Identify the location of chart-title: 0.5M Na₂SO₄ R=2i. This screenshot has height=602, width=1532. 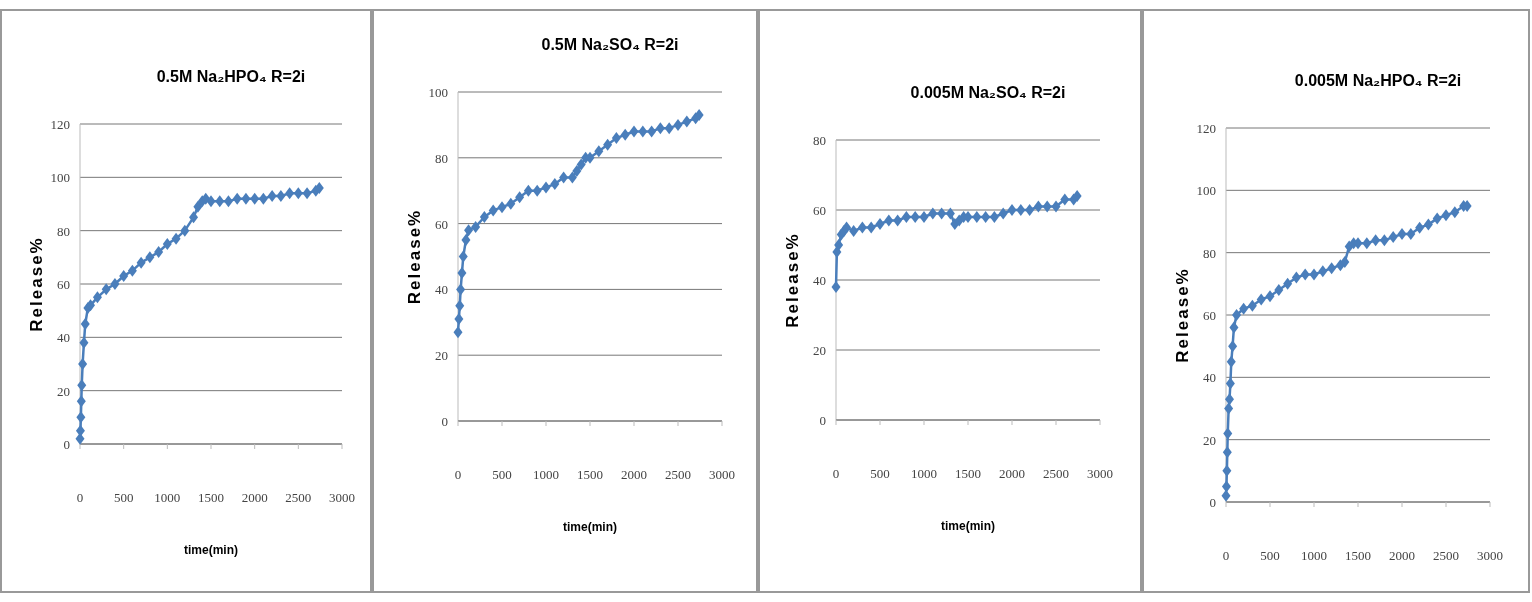
(610, 44).